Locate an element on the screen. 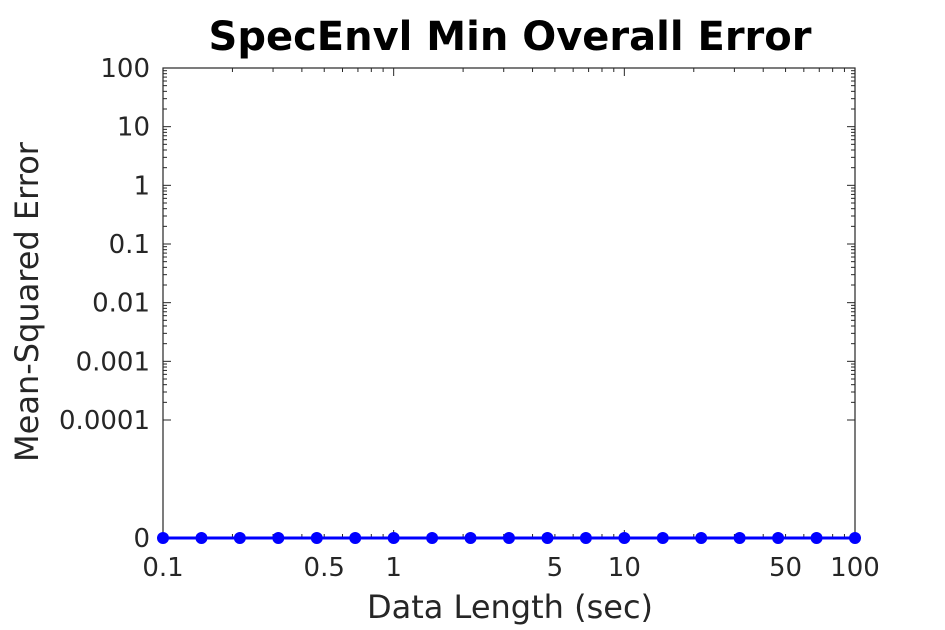 Image resolution: width=945 pixels, height=630 pixels. x-tick-label: 10 is located at coordinates (624, 568).